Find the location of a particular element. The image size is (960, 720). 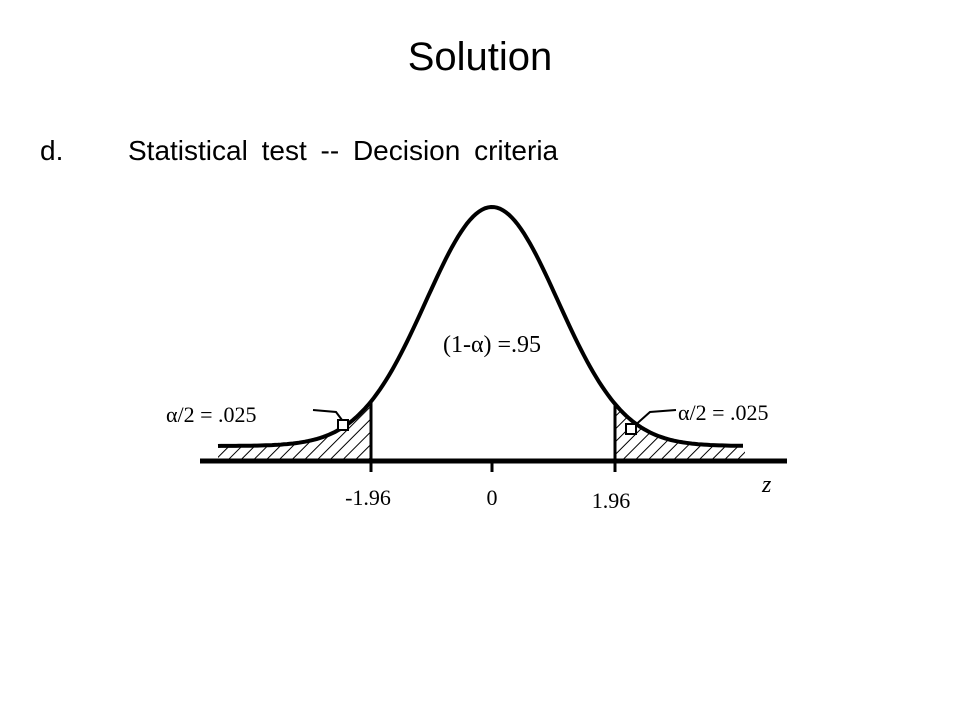

left-tail-label: α/2 = .025 is located at coordinates (211, 414).